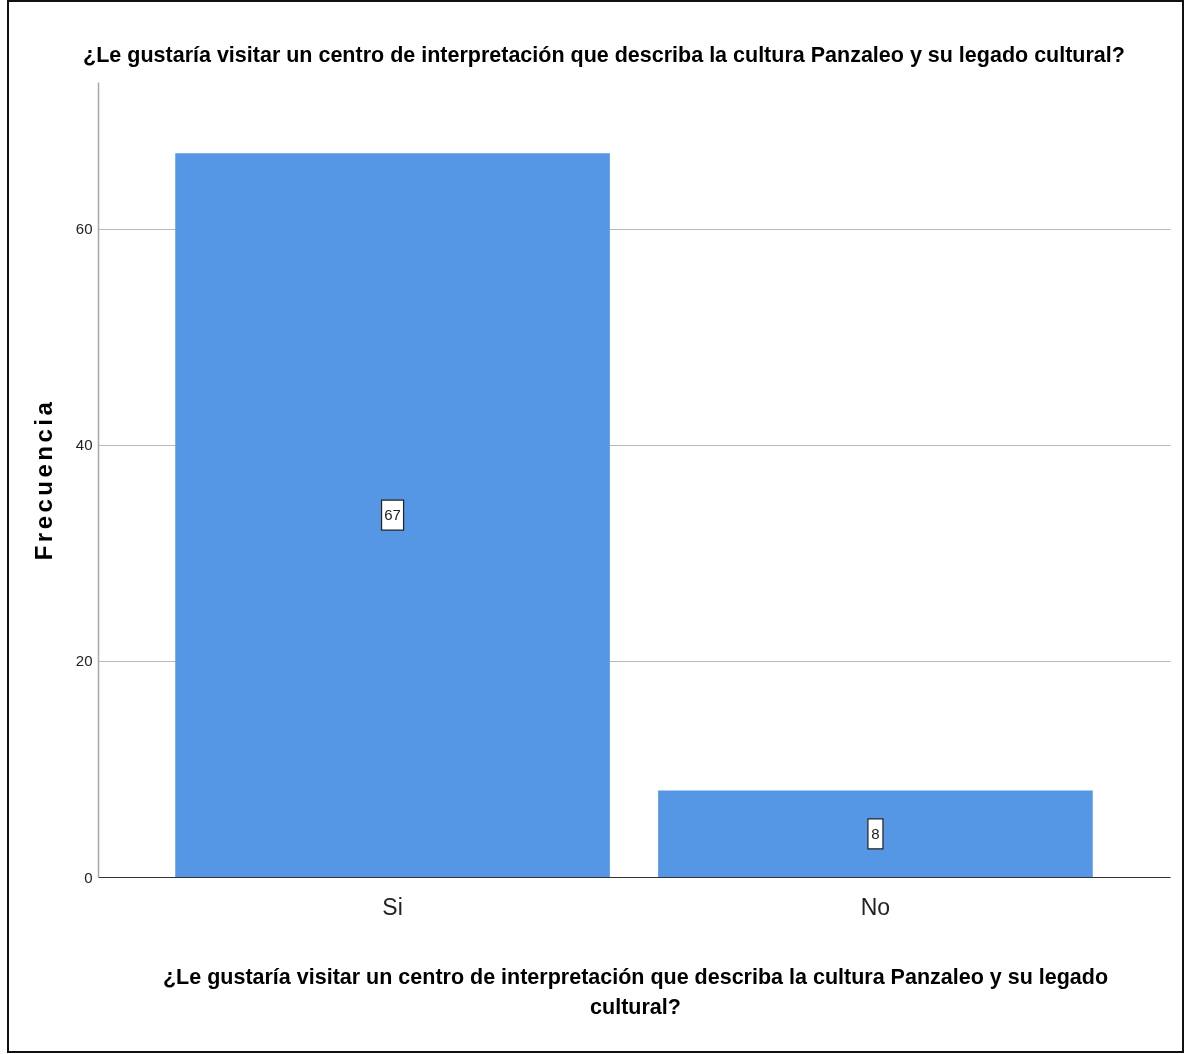 The height and width of the screenshot is (1054, 1184). Describe the element at coordinates (392, 515) in the screenshot. I see `data-label: 67` at that location.